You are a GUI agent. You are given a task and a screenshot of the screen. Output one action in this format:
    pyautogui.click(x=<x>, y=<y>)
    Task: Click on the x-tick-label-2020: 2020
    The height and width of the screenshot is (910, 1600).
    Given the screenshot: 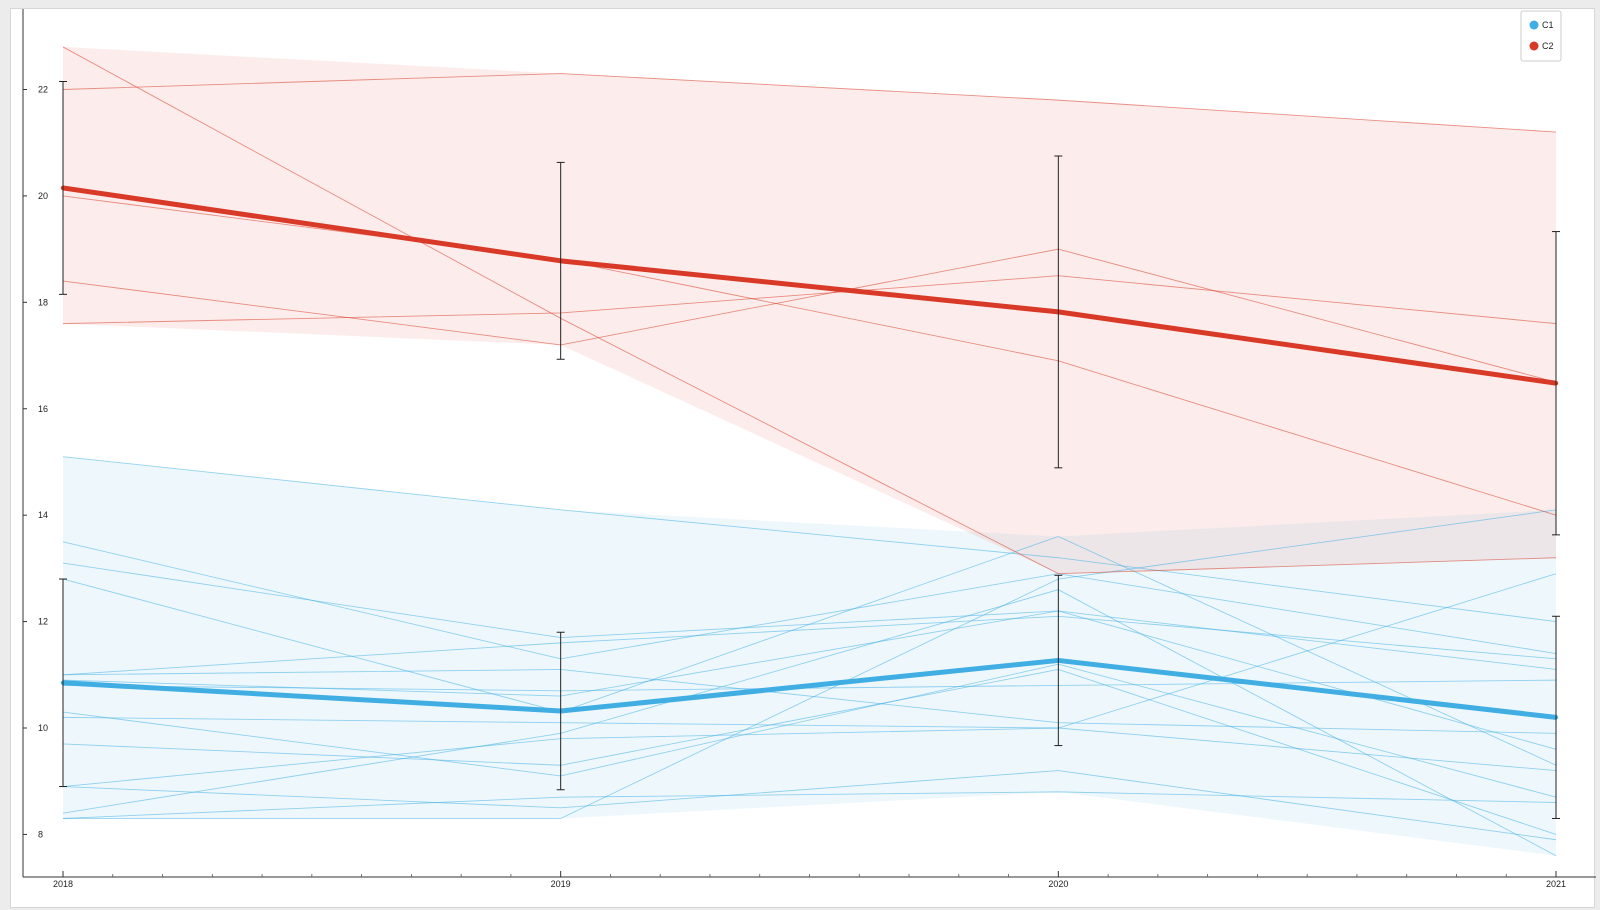 What is the action you would take?
    pyautogui.click(x=1058, y=884)
    